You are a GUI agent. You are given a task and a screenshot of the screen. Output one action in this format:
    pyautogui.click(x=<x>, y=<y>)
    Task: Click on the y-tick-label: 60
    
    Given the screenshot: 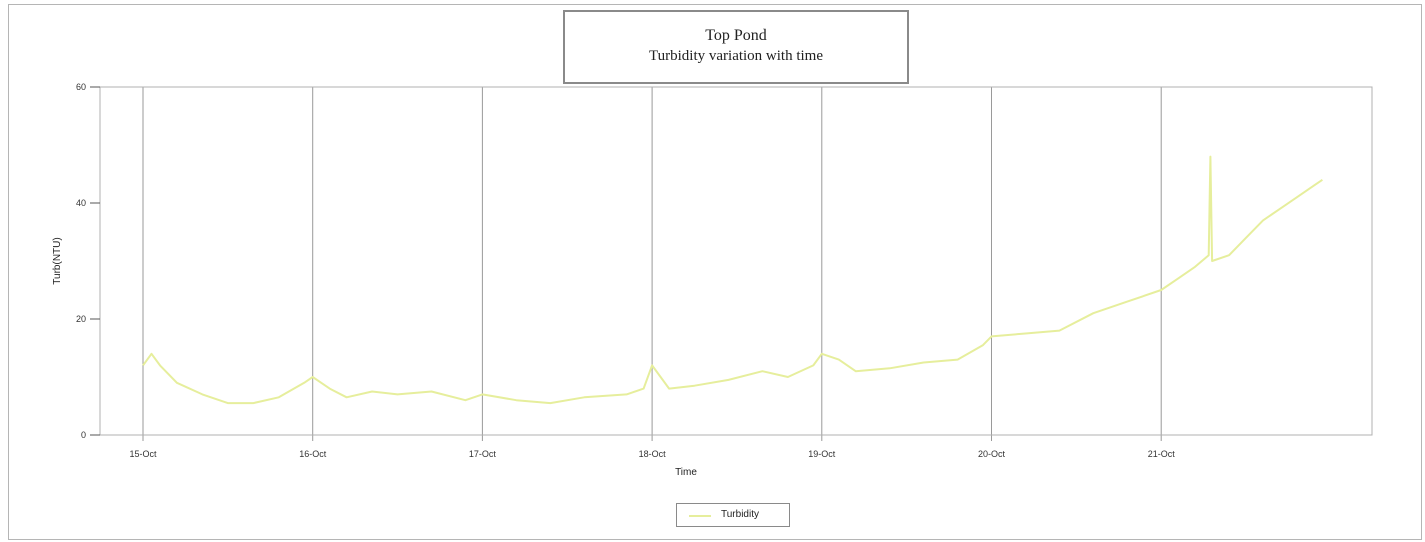 What is the action you would take?
    pyautogui.click(x=81, y=87)
    